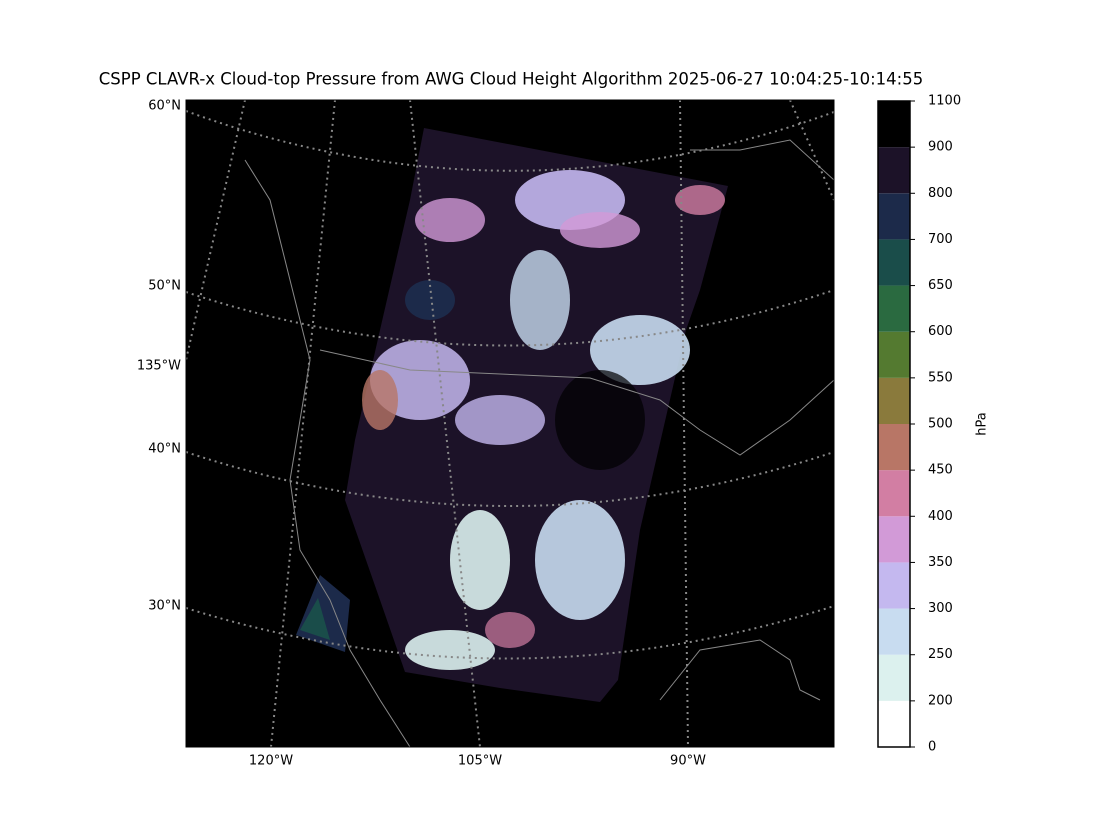 This screenshot has height=840, width=1120. What do you see at coordinates (982, 423) in the screenshot?
I see `colorbar-label: hPa` at bounding box center [982, 423].